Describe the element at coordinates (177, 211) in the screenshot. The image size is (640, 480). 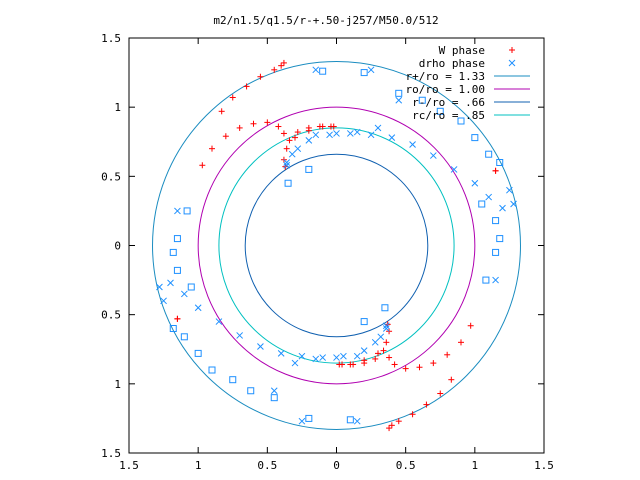
I see `series-2-point-49-b` at that location.